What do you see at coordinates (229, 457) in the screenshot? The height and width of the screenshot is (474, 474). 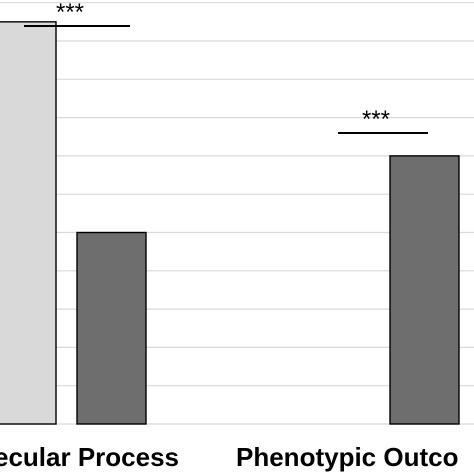 I see `category-labels: ecular Process Phenotypic Outco` at bounding box center [229, 457].